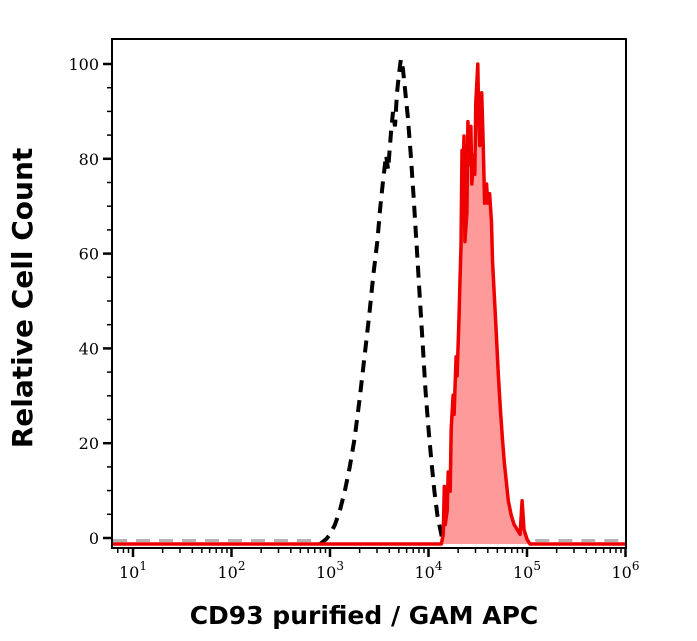  What do you see at coordinates (330, 570) in the screenshot?
I see `x-tick-label: 10³` at bounding box center [330, 570].